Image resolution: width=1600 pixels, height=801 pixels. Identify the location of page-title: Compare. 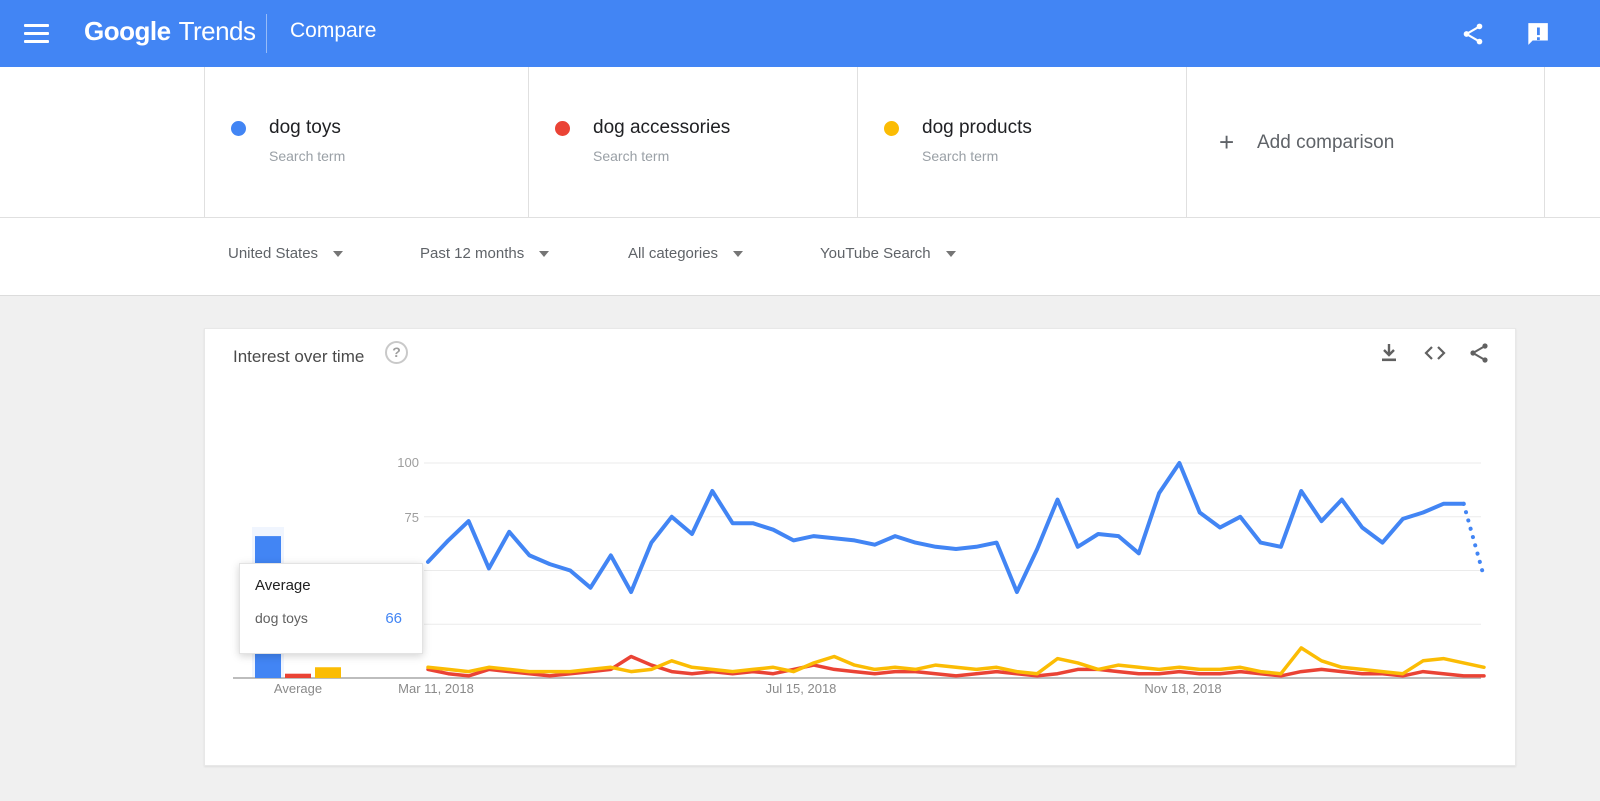
(333, 30).